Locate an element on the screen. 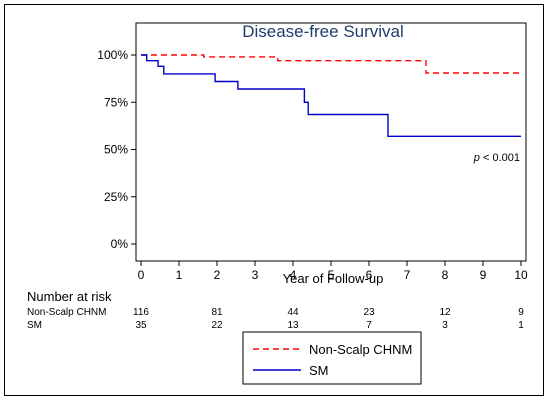 This screenshot has height=402, width=550. x-tick-label: 3 is located at coordinates (255, 275).